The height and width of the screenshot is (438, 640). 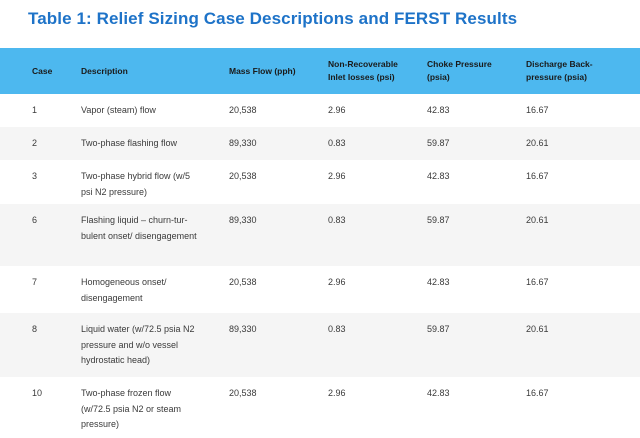 What do you see at coordinates (559, 70) in the screenshot?
I see `header-discharge-back-pressure: Discharge Back-pressure (psia)` at bounding box center [559, 70].